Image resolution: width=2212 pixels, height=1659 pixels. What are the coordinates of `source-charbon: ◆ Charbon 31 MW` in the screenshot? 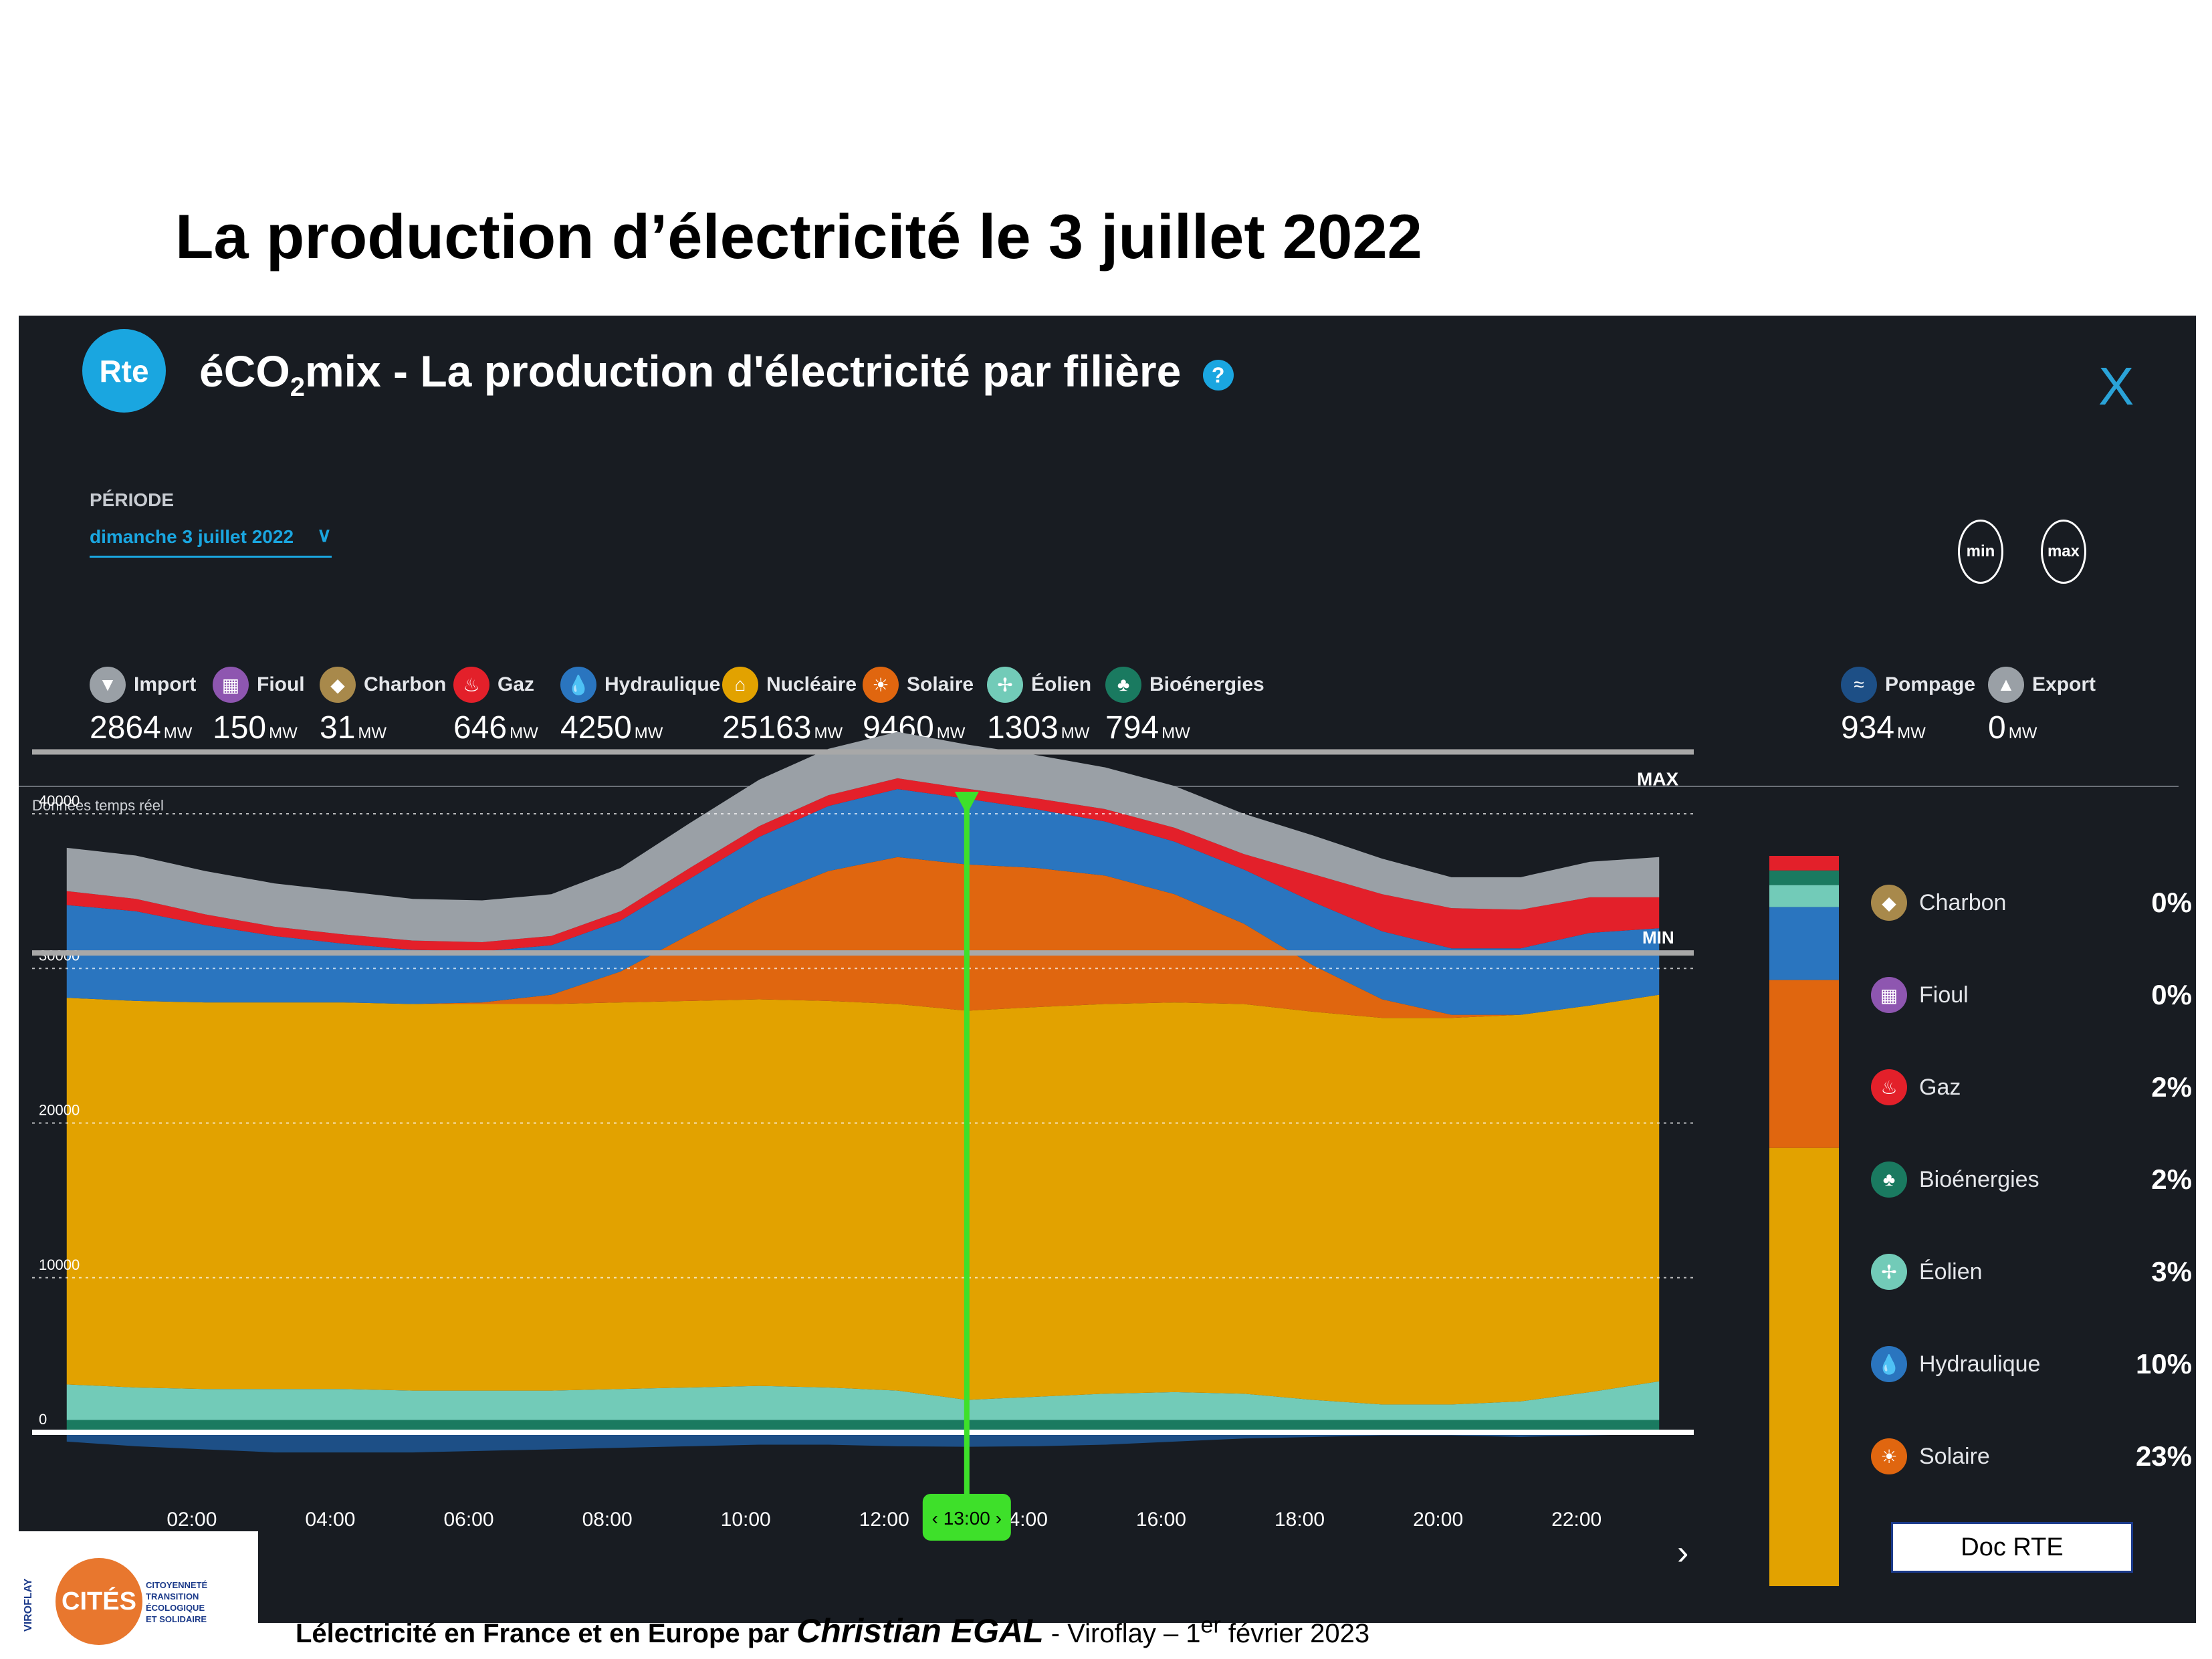 It's located at (383, 706).